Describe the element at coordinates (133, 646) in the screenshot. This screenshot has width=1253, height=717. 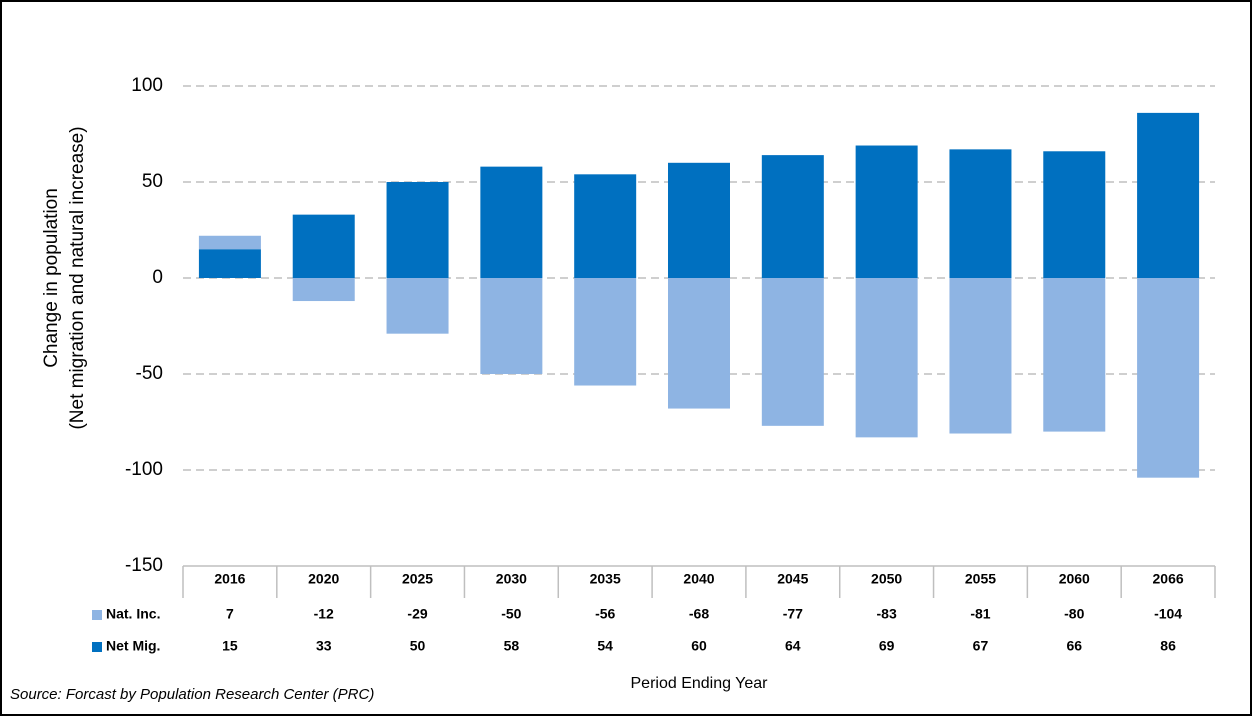
I see `legend-label: Net Mig.` at that location.